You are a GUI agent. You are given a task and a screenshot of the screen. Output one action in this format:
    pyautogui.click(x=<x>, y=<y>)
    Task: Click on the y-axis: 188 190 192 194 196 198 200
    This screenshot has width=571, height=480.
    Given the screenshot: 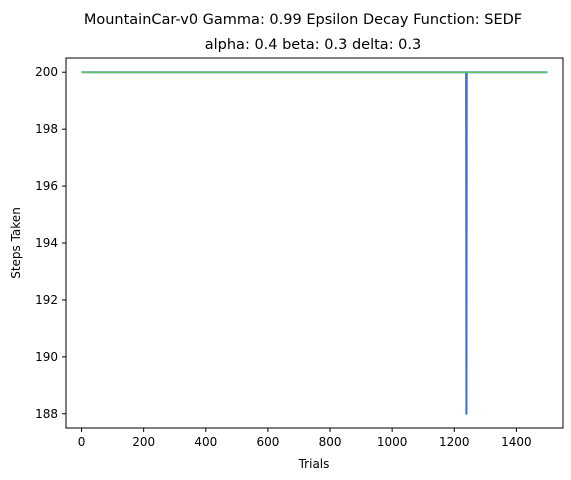 What is the action you would take?
    pyautogui.click(x=50, y=243)
    